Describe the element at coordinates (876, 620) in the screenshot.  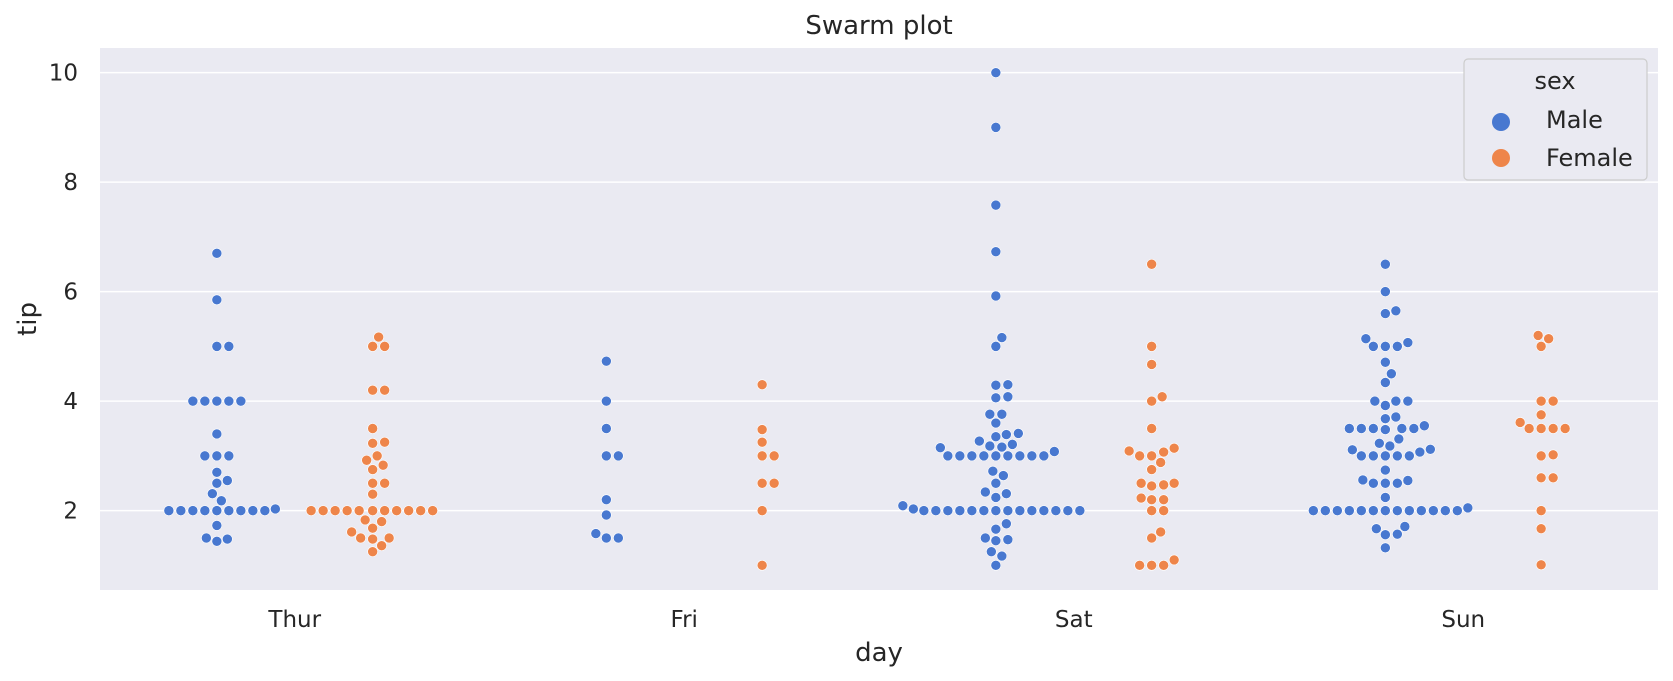
I see `x-tick-labels: Thur Fri Sat Sun` at that location.